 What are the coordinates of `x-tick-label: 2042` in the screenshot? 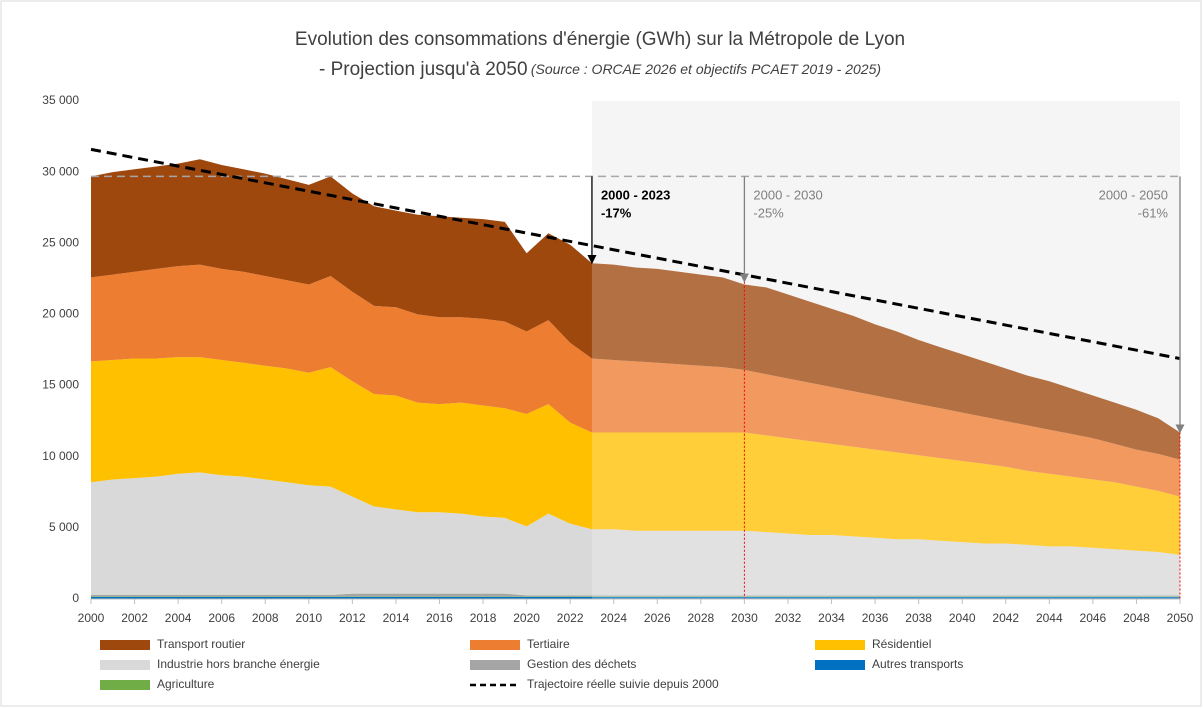 It's located at (1005, 618).